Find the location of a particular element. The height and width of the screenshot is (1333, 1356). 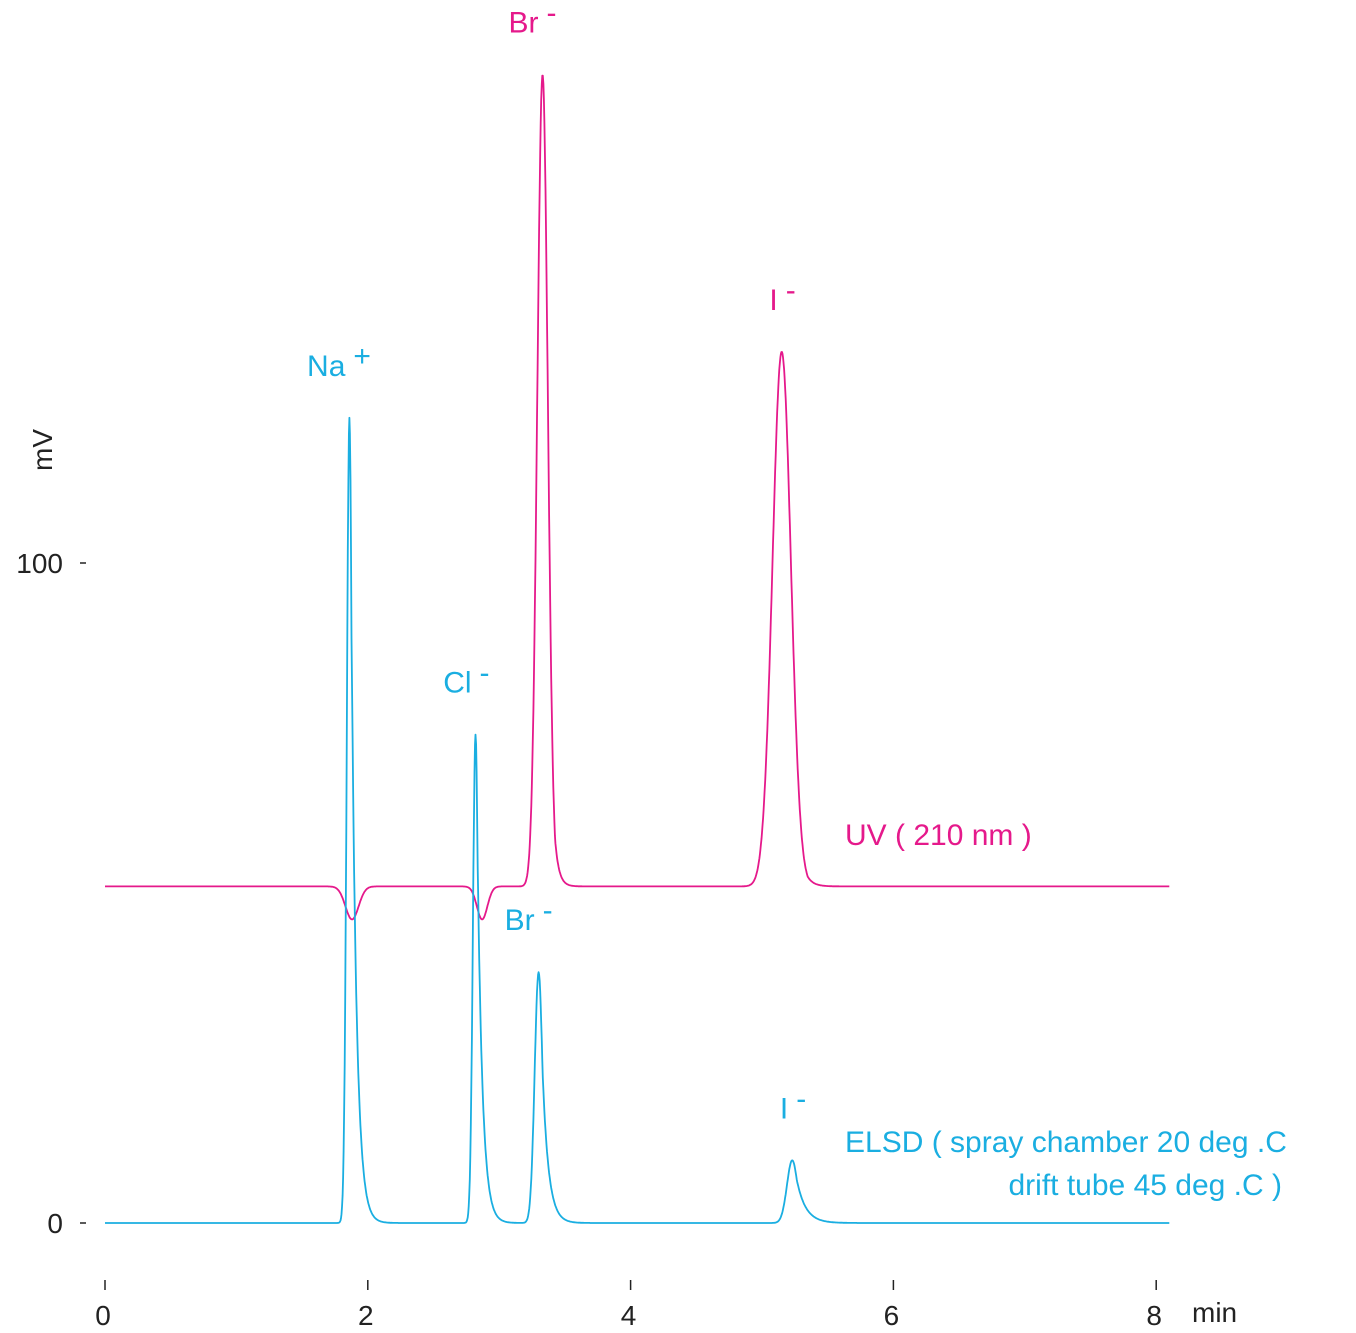

x-axis-label: min is located at coordinates (1214, 1312).